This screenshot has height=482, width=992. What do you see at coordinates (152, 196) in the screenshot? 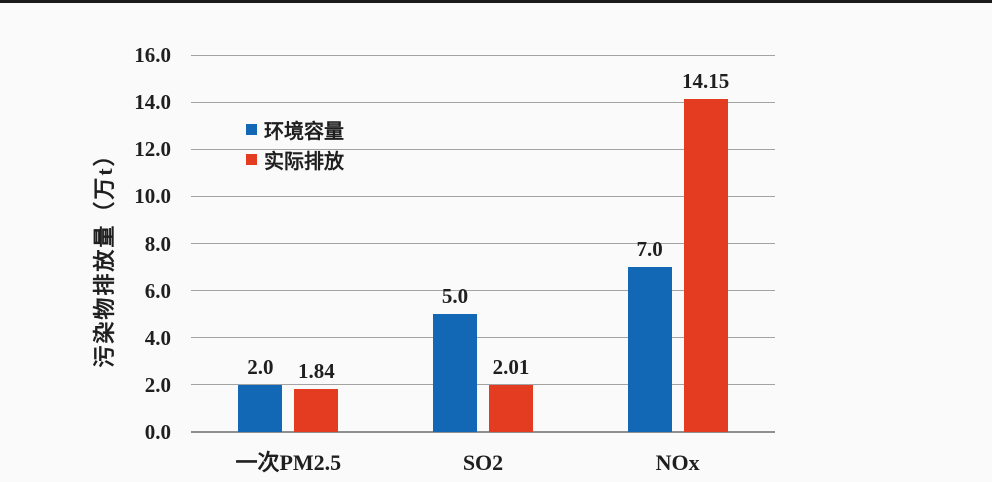
I see `y-tick-label: 10.0` at bounding box center [152, 196].